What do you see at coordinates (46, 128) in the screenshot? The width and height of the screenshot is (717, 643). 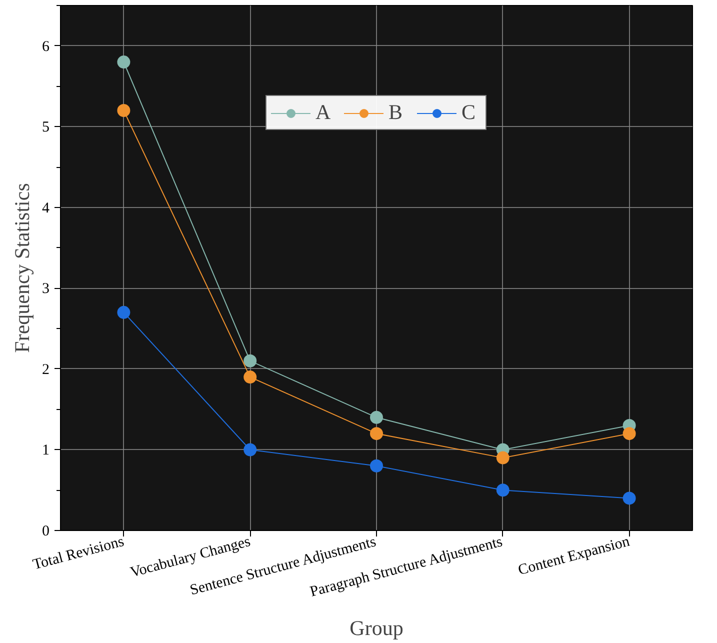 I see `y-tick-label: 5` at bounding box center [46, 128].